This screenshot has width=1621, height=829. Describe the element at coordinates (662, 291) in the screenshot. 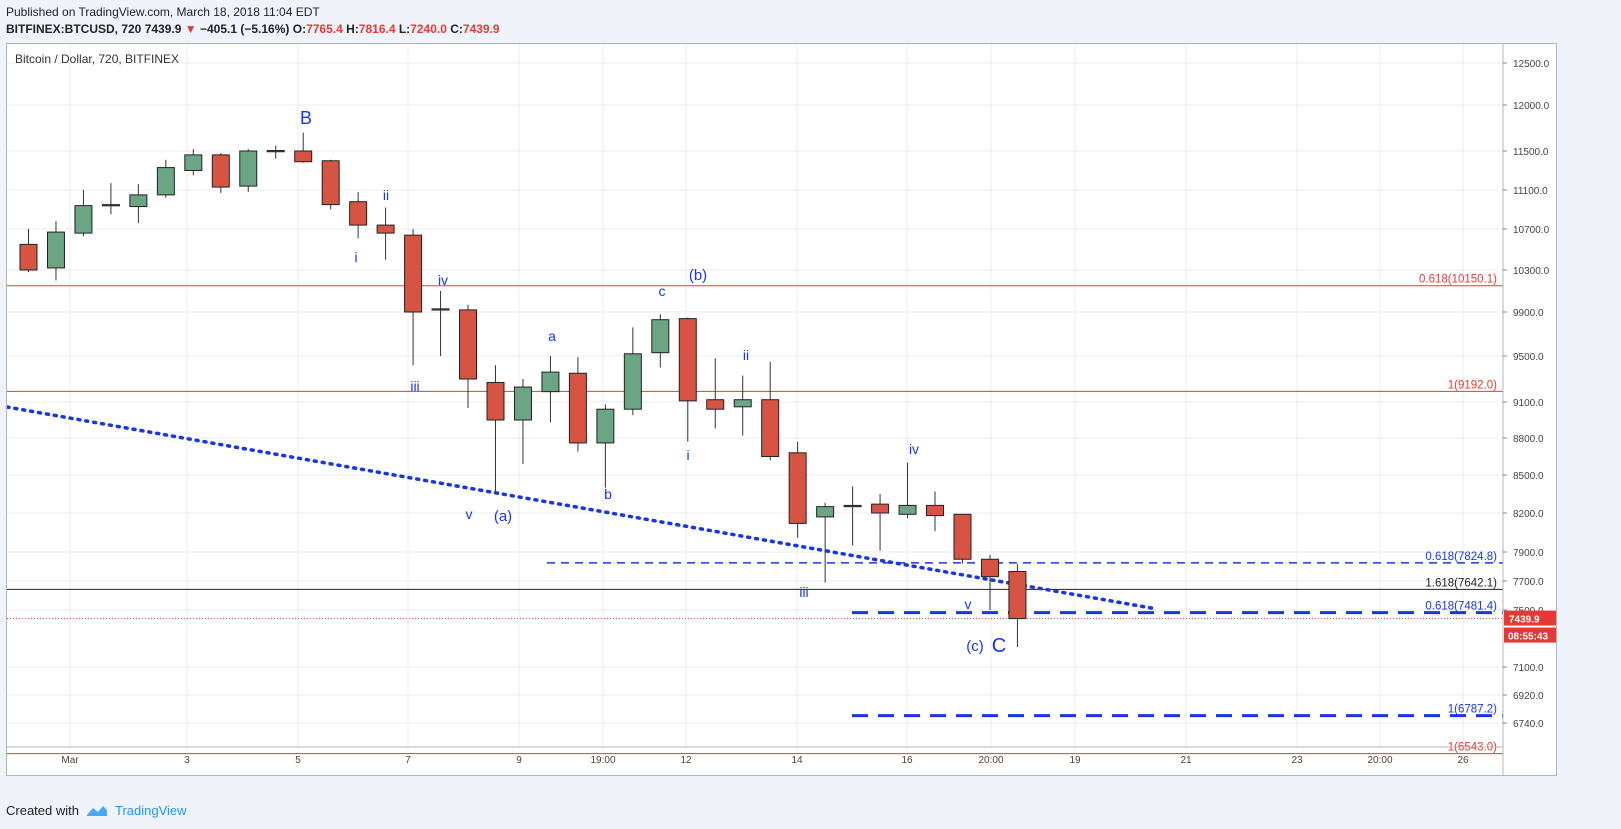

I see `wave-label: c` at that location.